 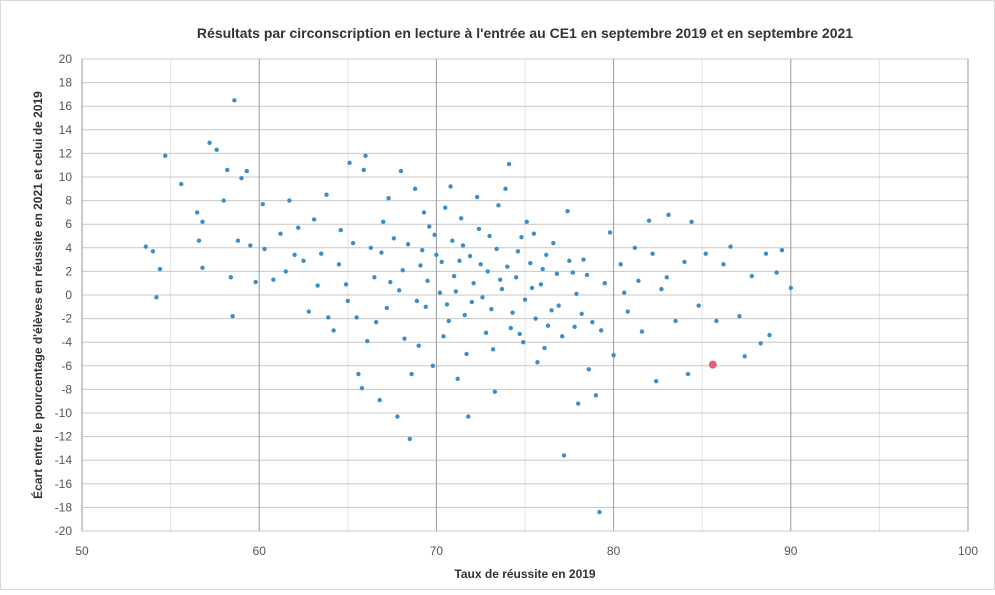 I want to click on y-tick-label: -10, so click(x=64, y=413).